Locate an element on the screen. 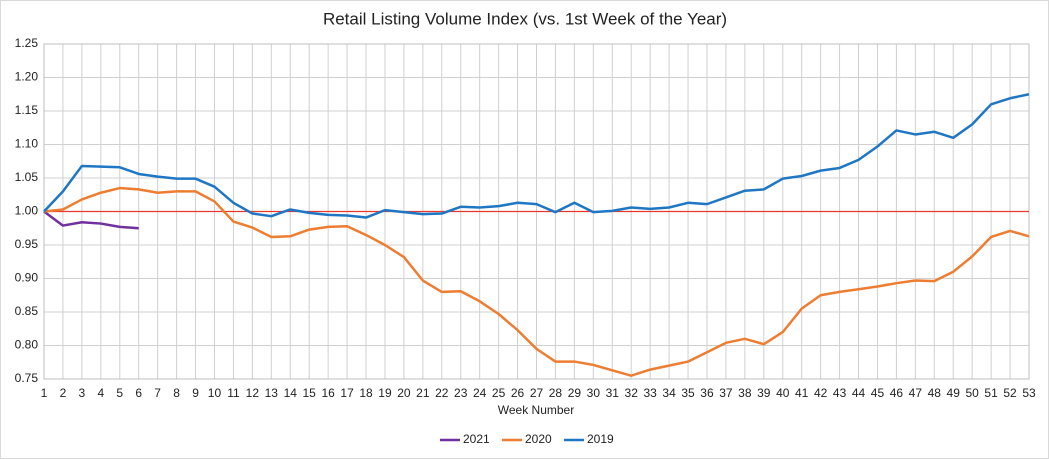 The image size is (1049, 459). x-tick-label: 23 is located at coordinates (461, 393).